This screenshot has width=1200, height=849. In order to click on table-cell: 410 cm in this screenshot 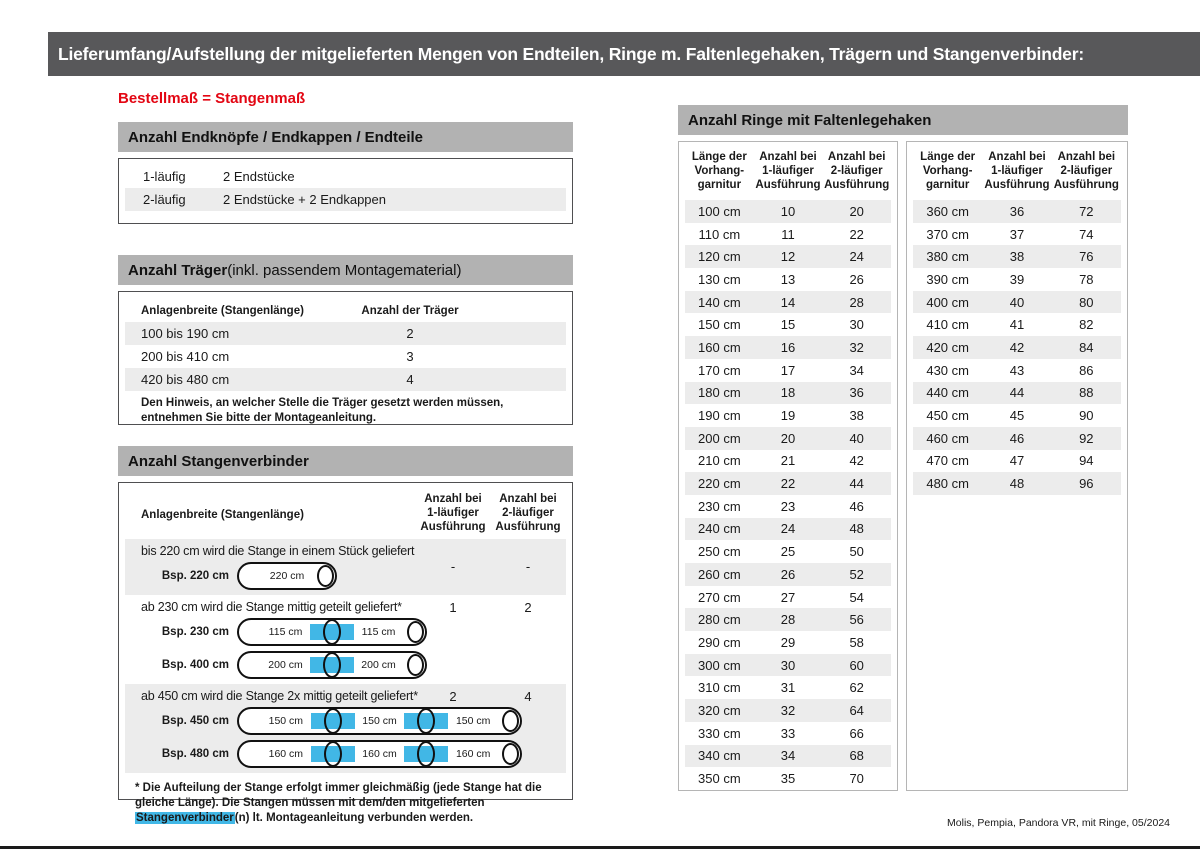, I will do `click(947, 325)`.